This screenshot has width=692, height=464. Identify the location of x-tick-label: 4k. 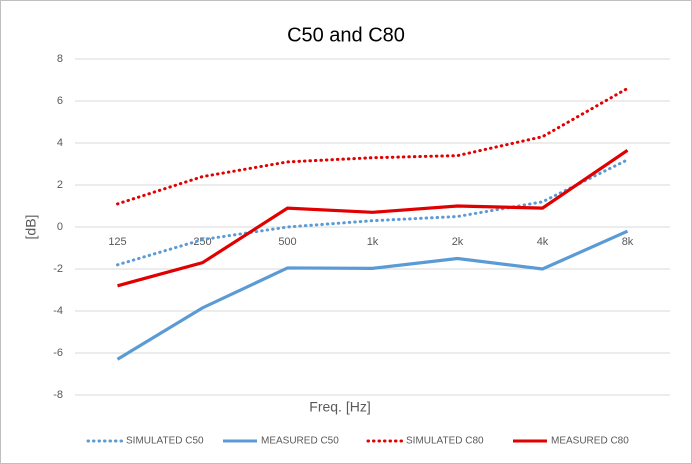
(543, 242).